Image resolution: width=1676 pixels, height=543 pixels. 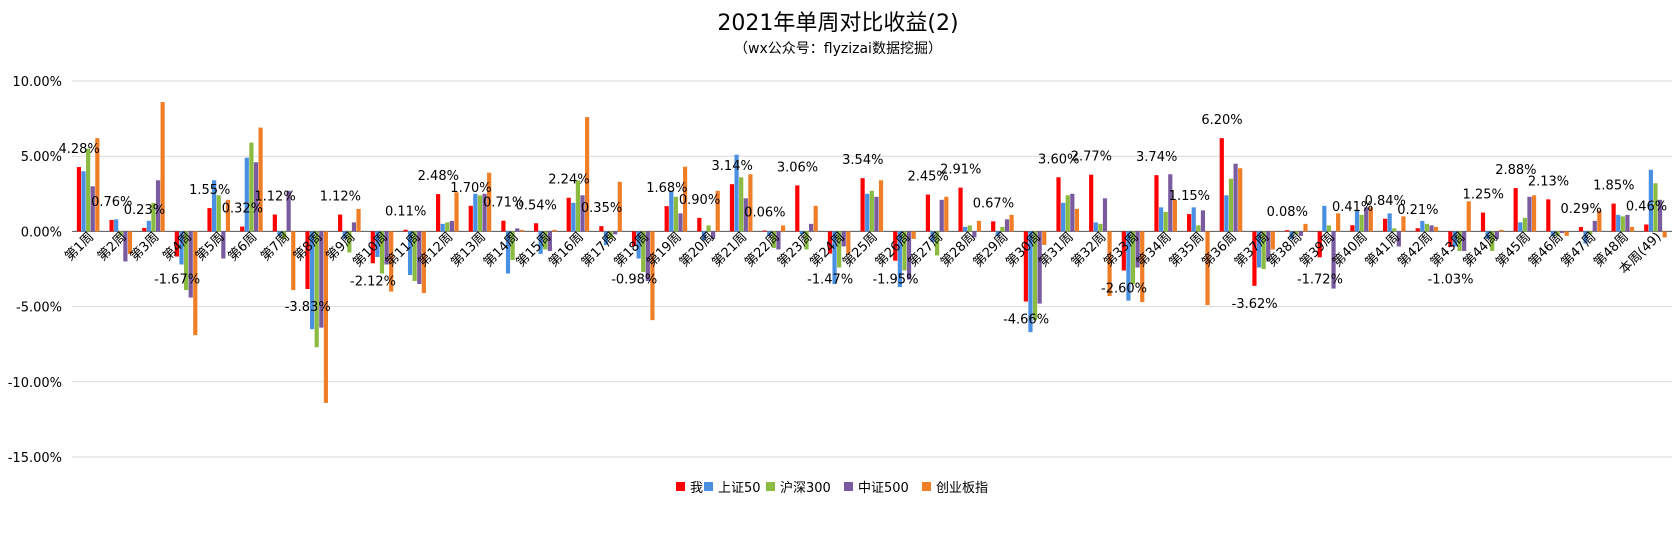 What do you see at coordinates (536, 205) in the screenshot?
I see `data-label: 0.54%` at bounding box center [536, 205].